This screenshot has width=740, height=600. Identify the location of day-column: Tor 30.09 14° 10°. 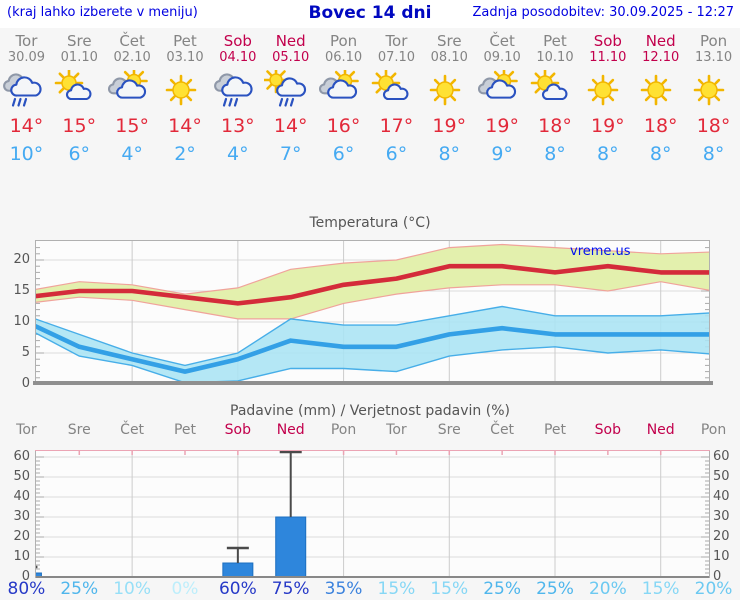
(26, 100).